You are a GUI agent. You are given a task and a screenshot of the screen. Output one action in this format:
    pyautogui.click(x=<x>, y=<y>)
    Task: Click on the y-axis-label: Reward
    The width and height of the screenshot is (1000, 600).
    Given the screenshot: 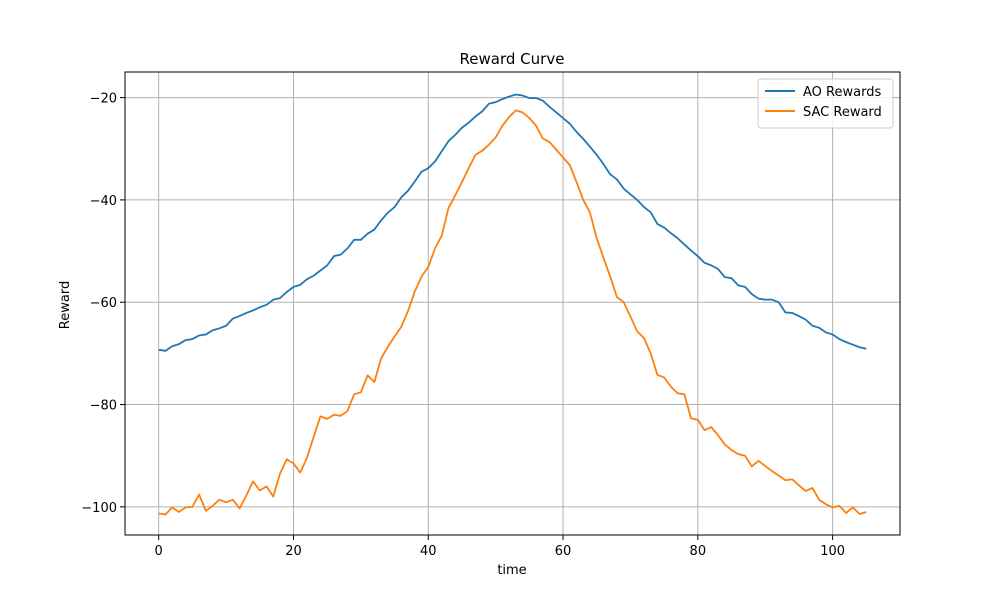 What is the action you would take?
    pyautogui.click(x=65, y=305)
    